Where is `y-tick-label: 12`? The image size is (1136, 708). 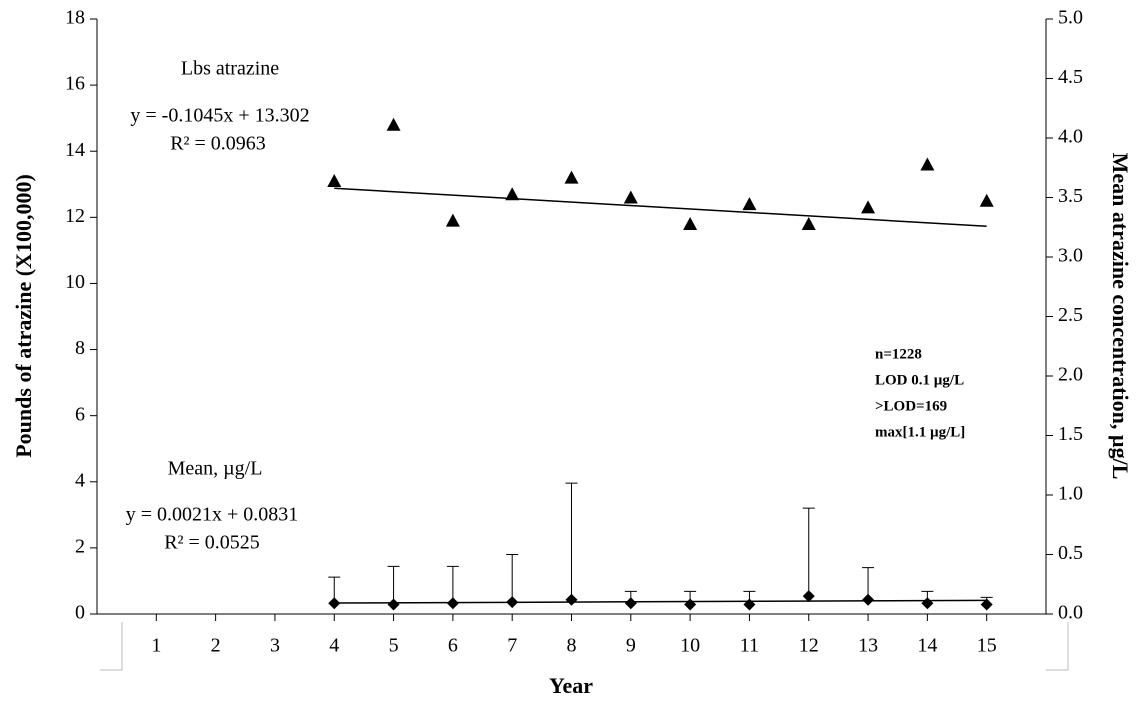
y-tick-label: 12 is located at coordinates (75, 216).